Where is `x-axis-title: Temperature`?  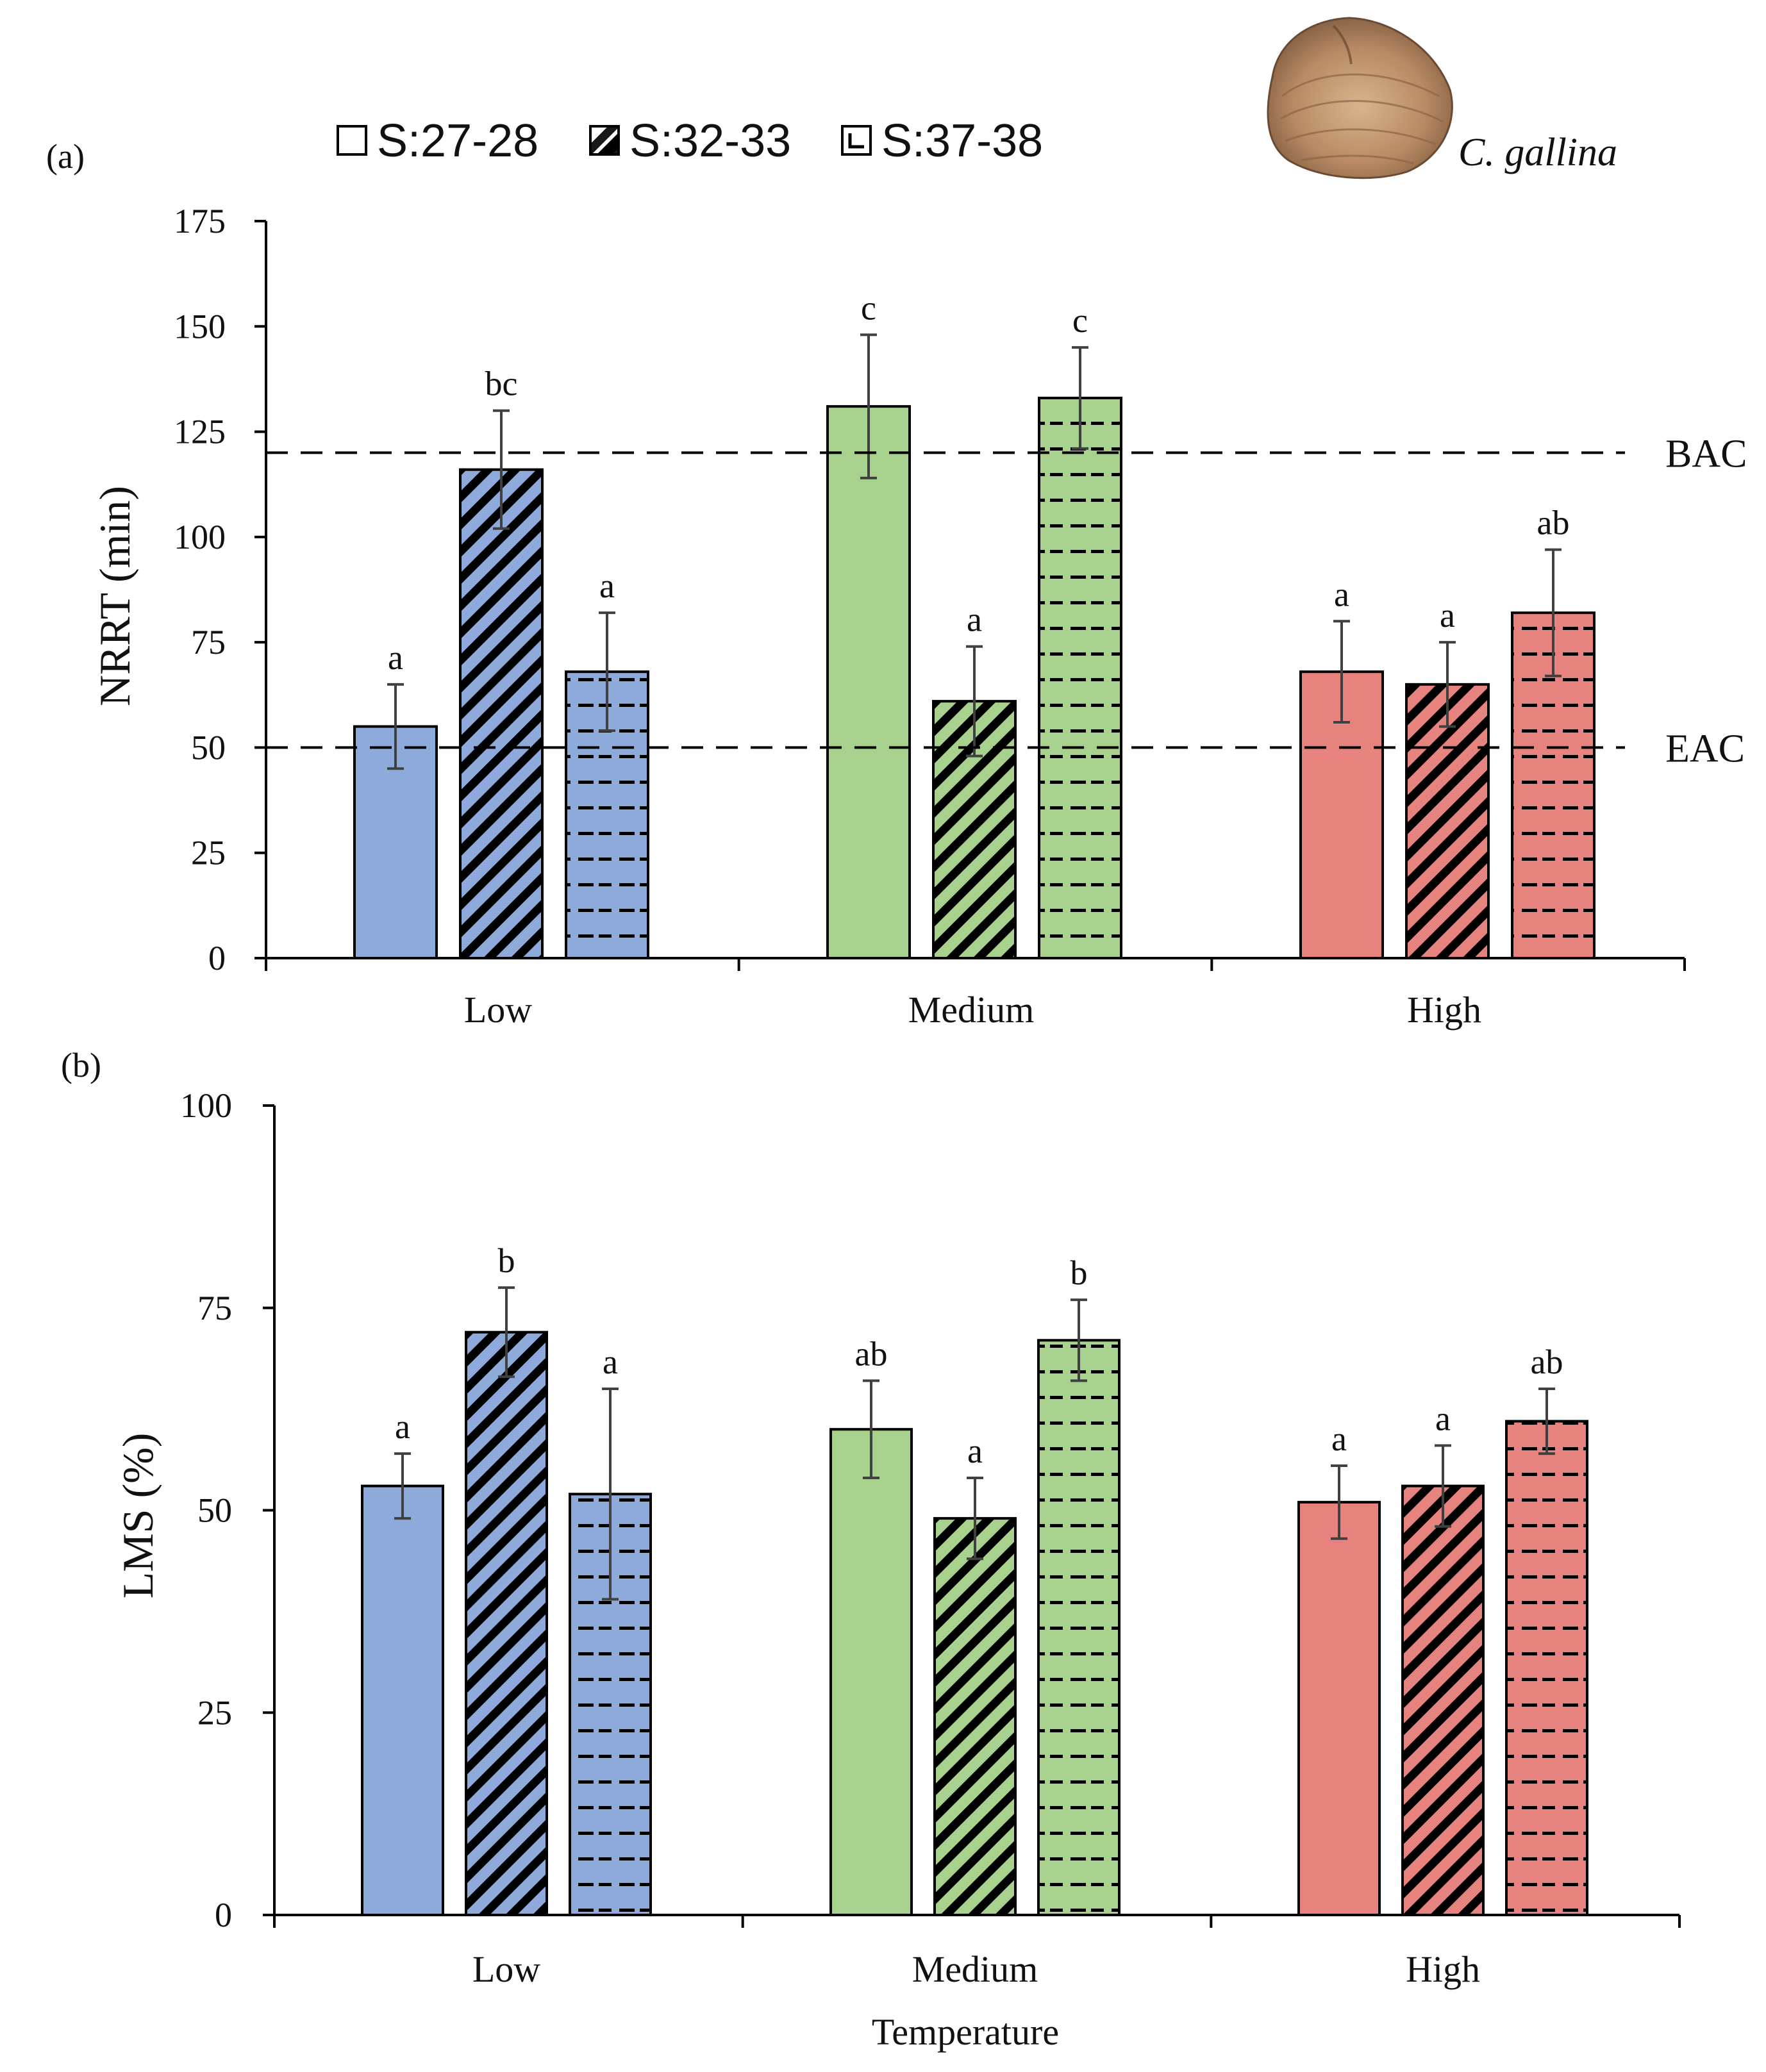
x-axis-title: Temperature is located at coordinates (966, 2032).